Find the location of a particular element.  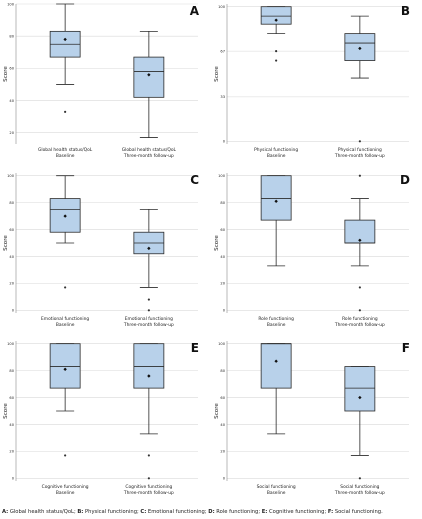

x-category-label: Cognitive functioning is located at coordinates (148, 487).